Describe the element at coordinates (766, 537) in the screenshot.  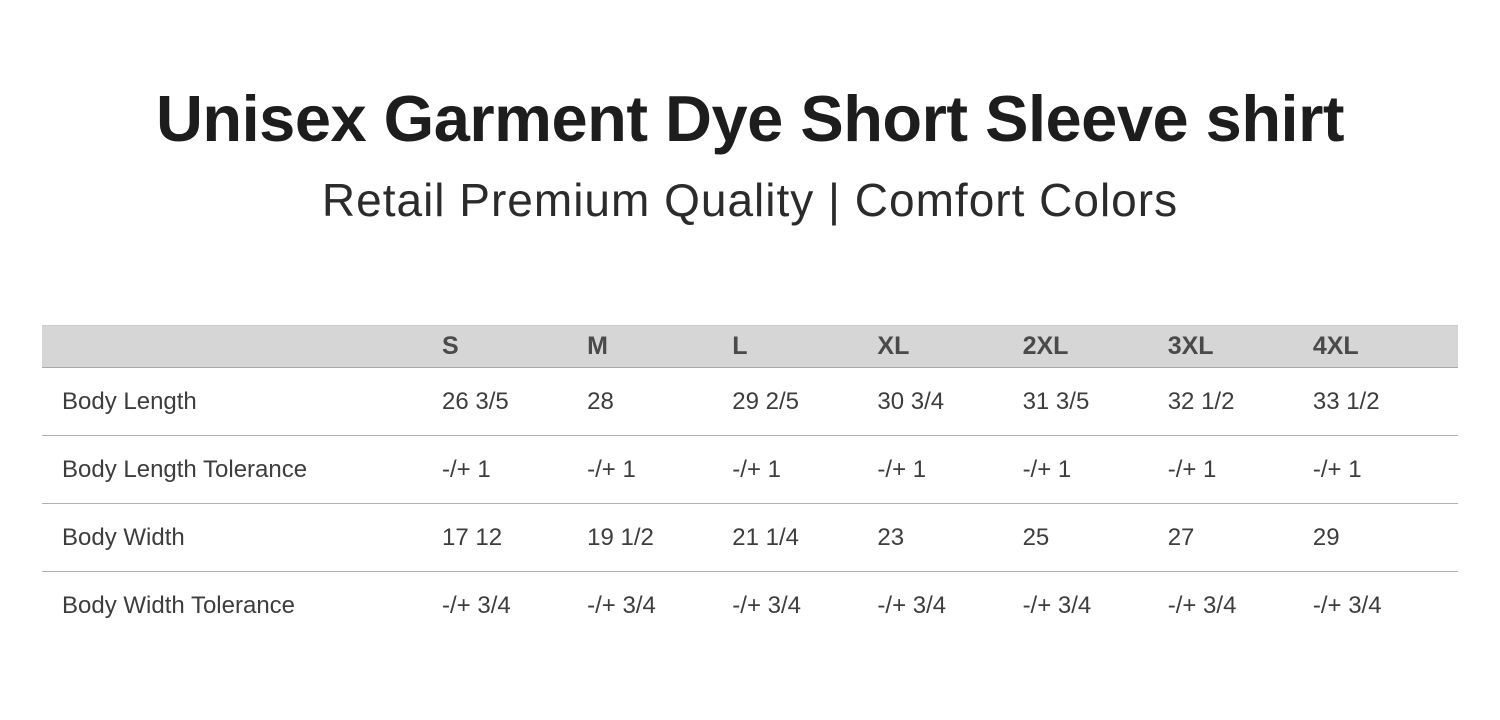
I see `value-cell: 21 1/4` at that location.